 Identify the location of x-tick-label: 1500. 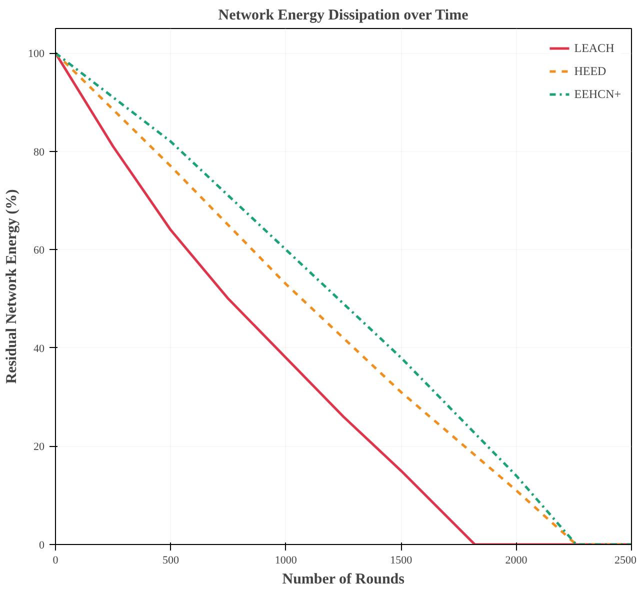
(401, 560).